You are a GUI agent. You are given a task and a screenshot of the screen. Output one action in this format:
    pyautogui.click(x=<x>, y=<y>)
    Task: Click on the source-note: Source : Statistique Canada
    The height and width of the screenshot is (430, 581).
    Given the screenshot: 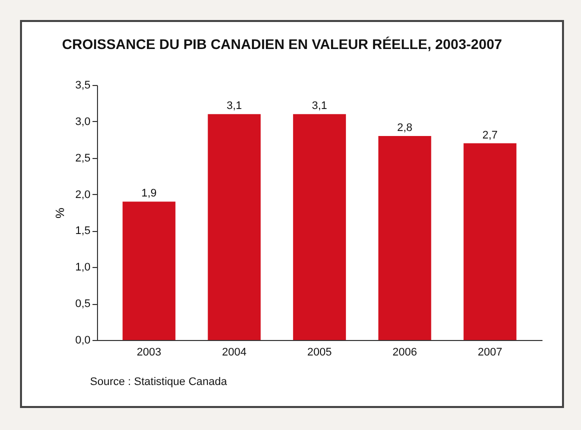 What is the action you would take?
    pyautogui.click(x=158, y=382)
    